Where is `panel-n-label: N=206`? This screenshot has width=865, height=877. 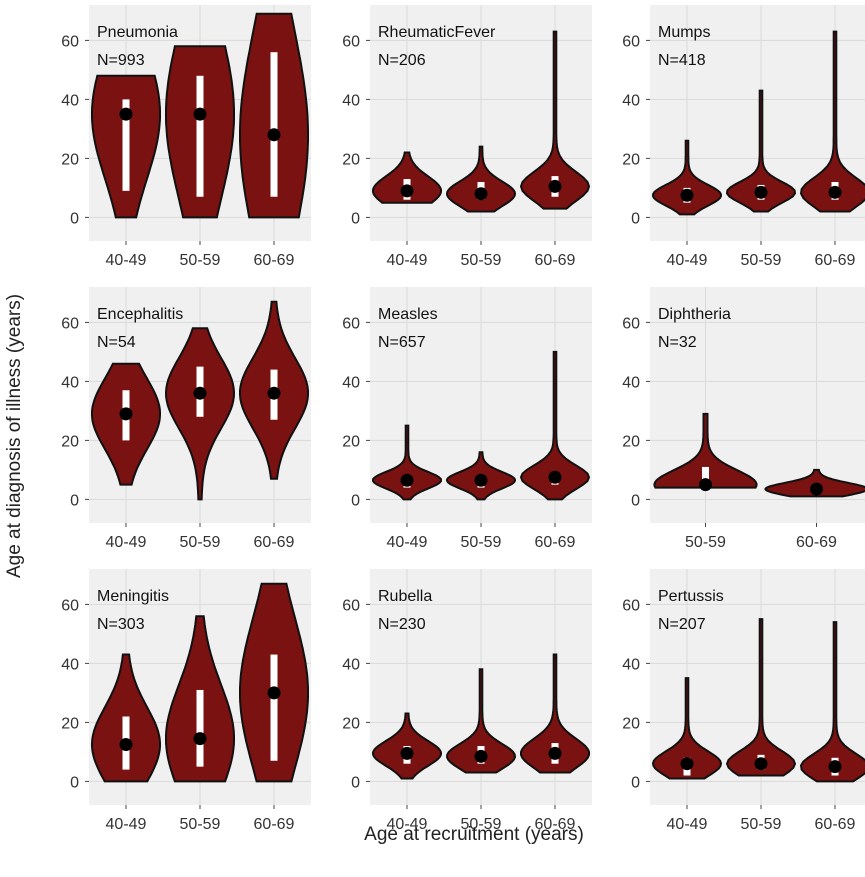 panel-n-label: N=206 is located at coordinates (402, 60).